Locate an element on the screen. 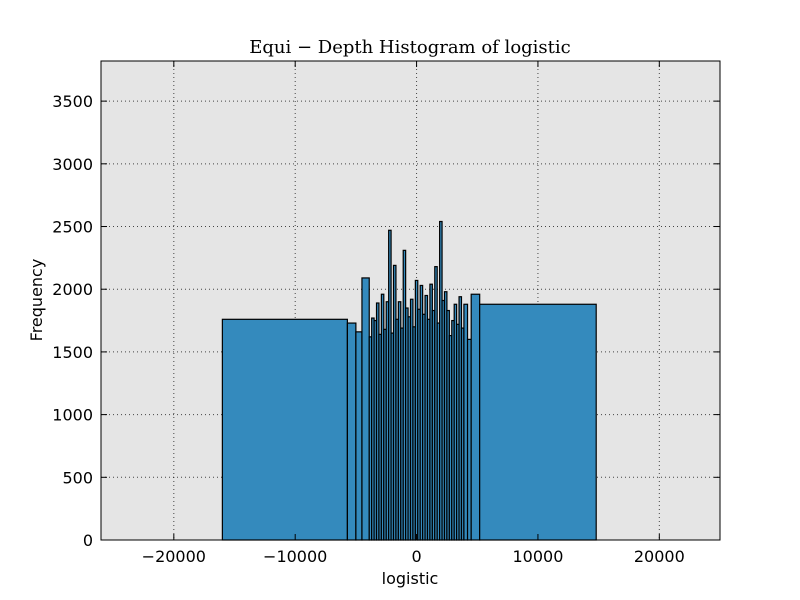  y-tick-label: 2000 is located at coordinates (72, 289).